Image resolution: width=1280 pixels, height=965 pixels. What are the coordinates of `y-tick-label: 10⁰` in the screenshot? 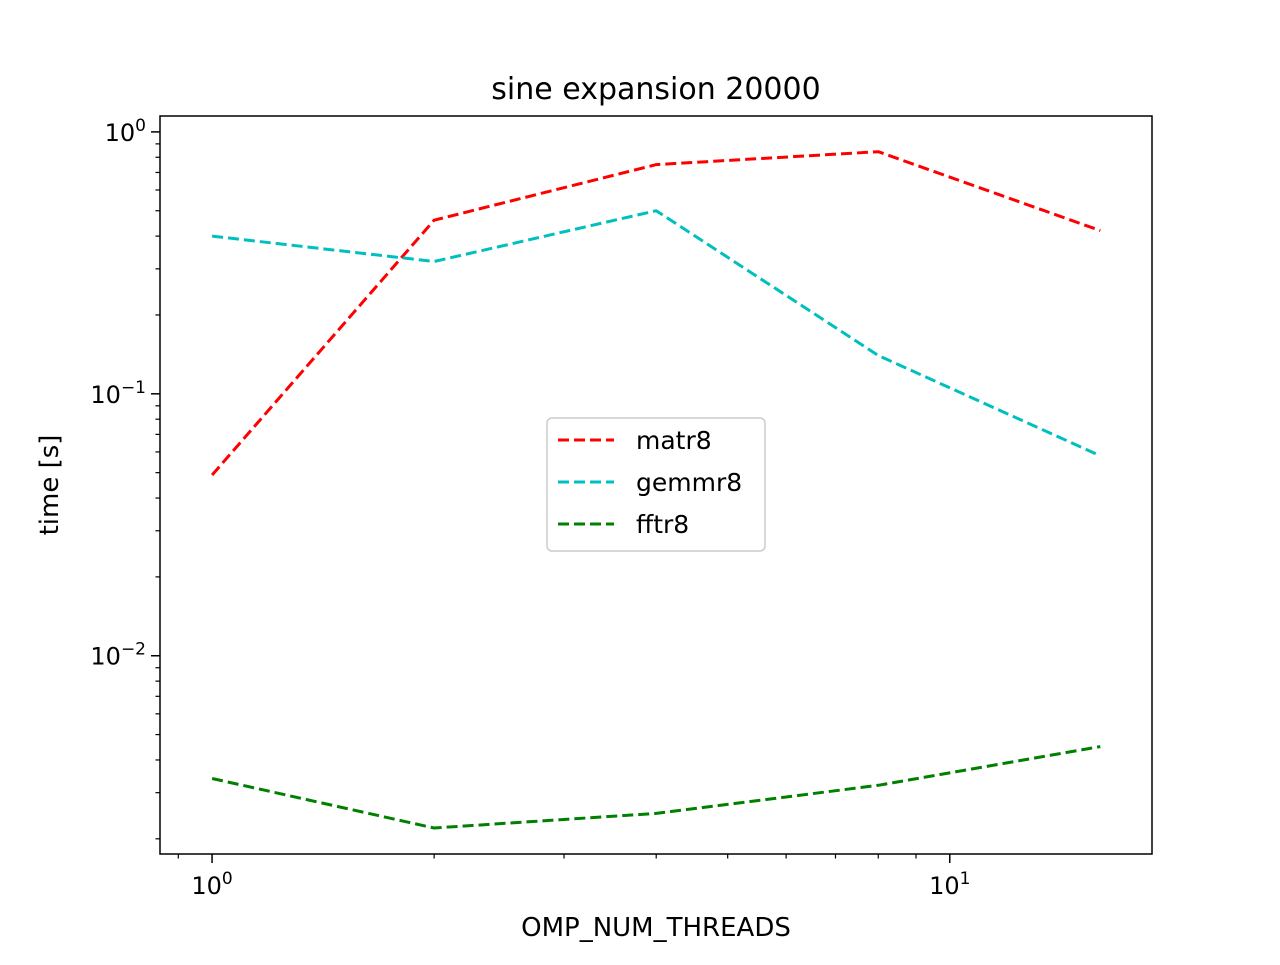 It's located at (125, 131).